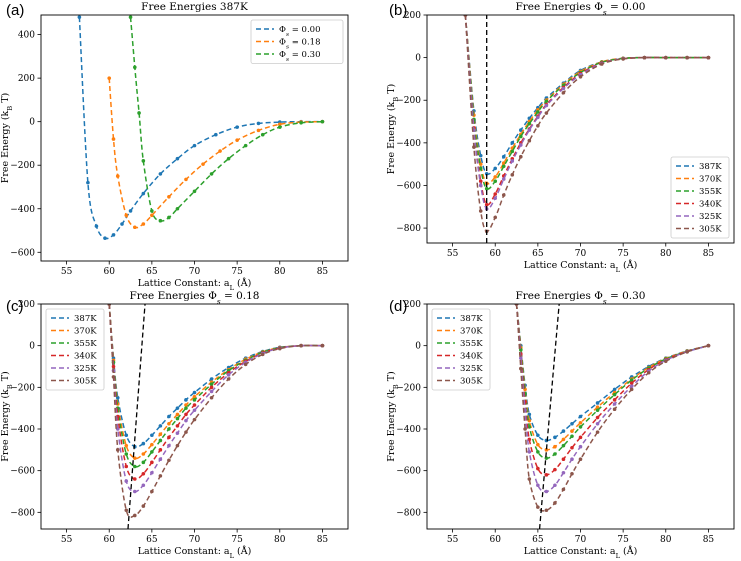 The width and height of the screenshot is (741, 561). Describe the element at coordinates (22, 513) in the screenshot. I see `y-tick-label: −800` at that location.